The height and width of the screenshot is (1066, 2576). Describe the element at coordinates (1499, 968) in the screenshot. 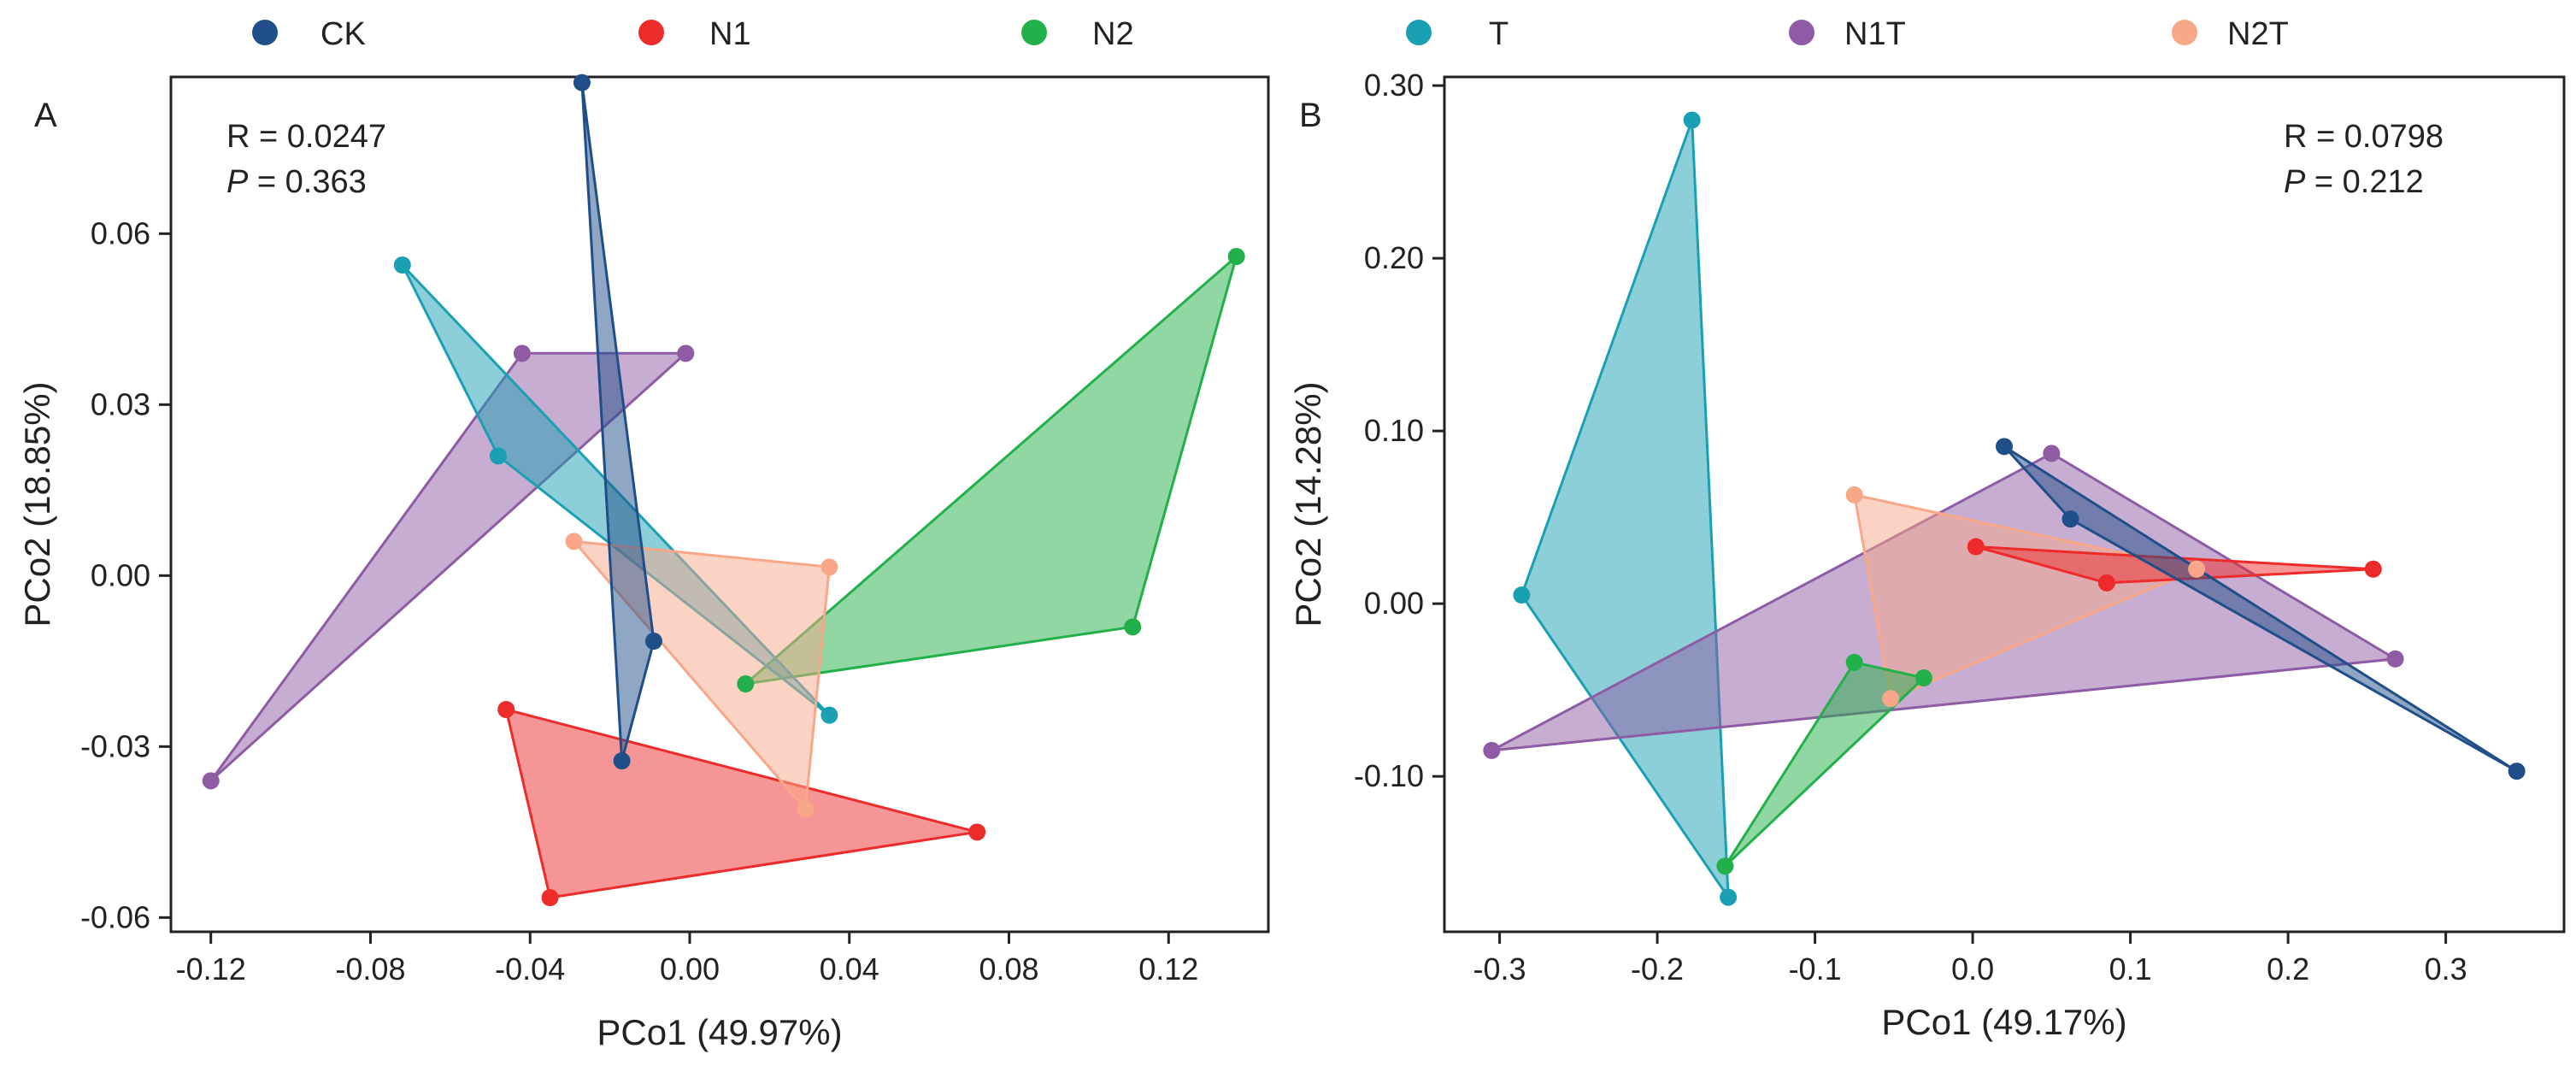

I see `panel-b-x-tick-label: -0.3` at that location.